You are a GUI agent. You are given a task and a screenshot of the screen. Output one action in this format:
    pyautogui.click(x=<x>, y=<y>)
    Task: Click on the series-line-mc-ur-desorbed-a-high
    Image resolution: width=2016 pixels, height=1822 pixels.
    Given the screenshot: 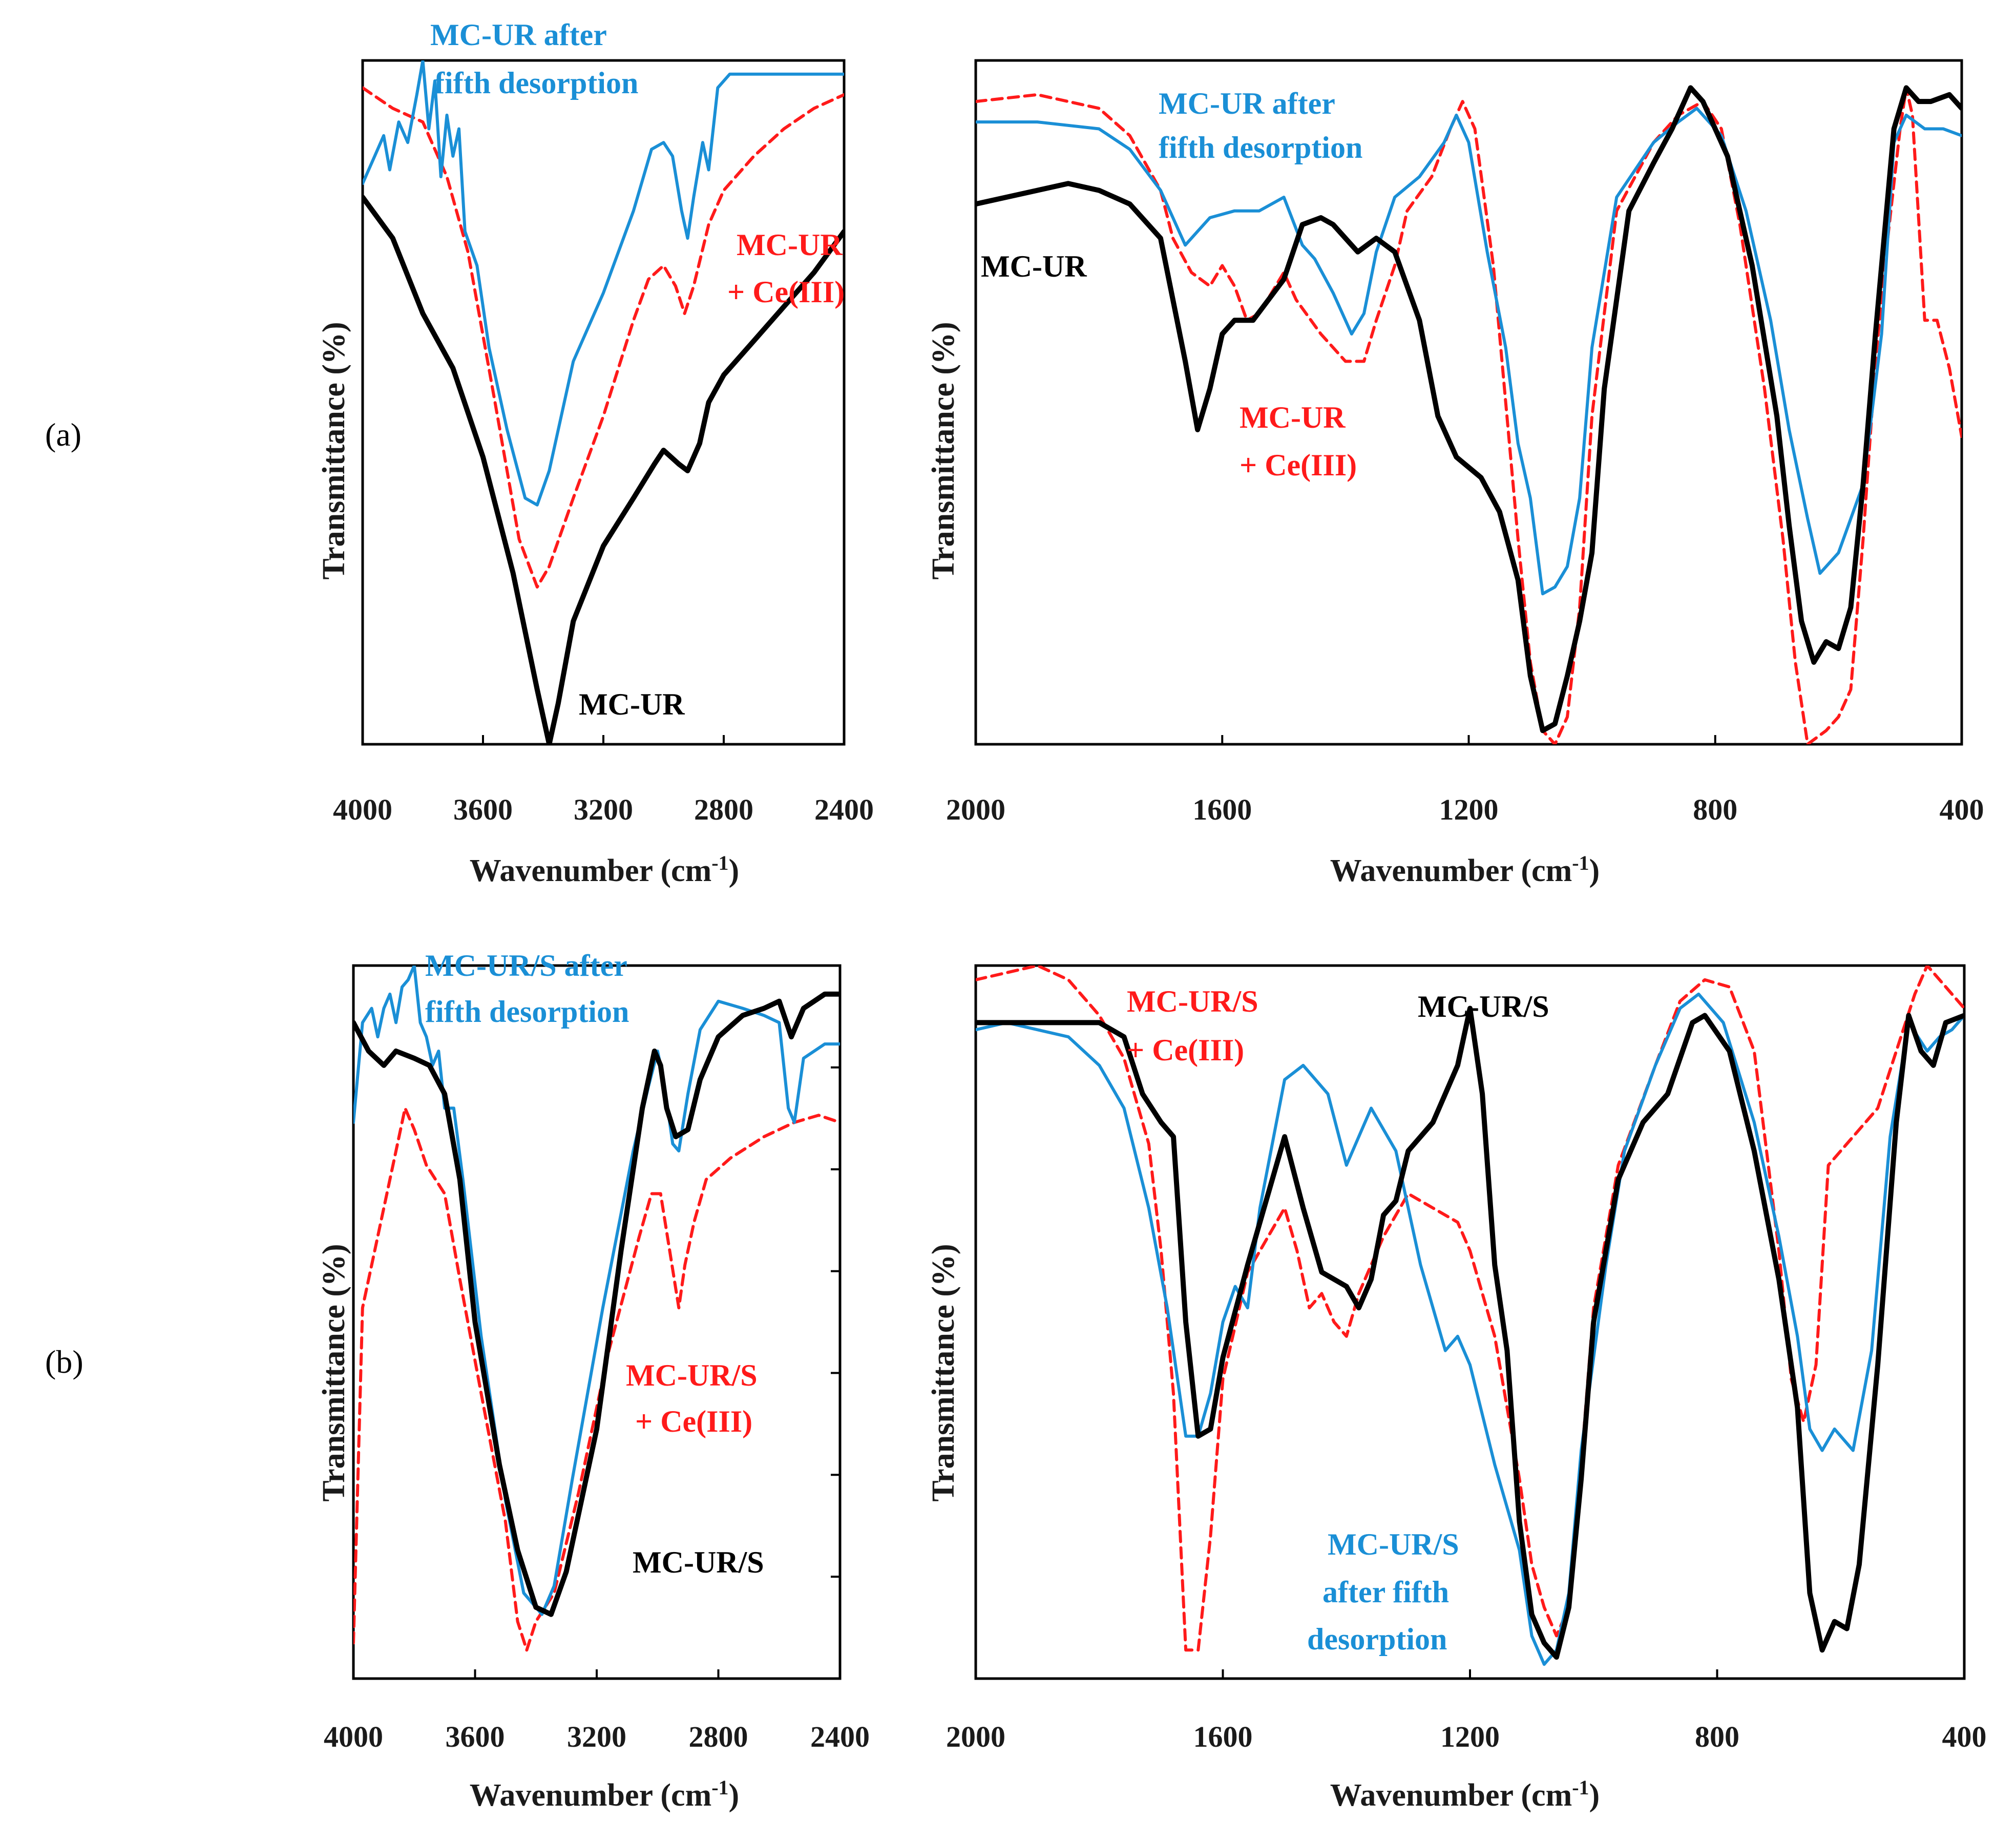 What is the action you would take?
    pyautogui.click(x=603, y=283)
    